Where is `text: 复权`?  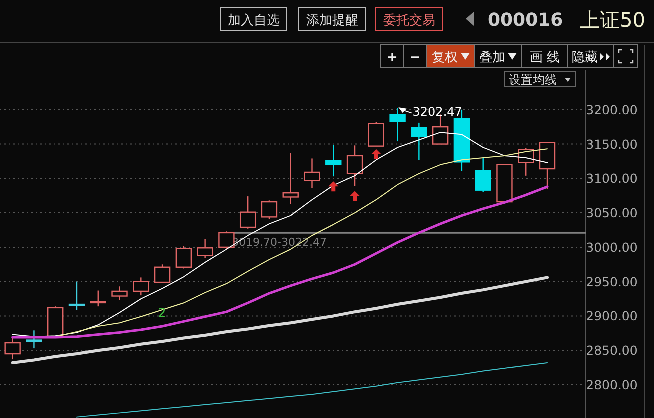 text: 复权 is located at coordinates (445, 58).